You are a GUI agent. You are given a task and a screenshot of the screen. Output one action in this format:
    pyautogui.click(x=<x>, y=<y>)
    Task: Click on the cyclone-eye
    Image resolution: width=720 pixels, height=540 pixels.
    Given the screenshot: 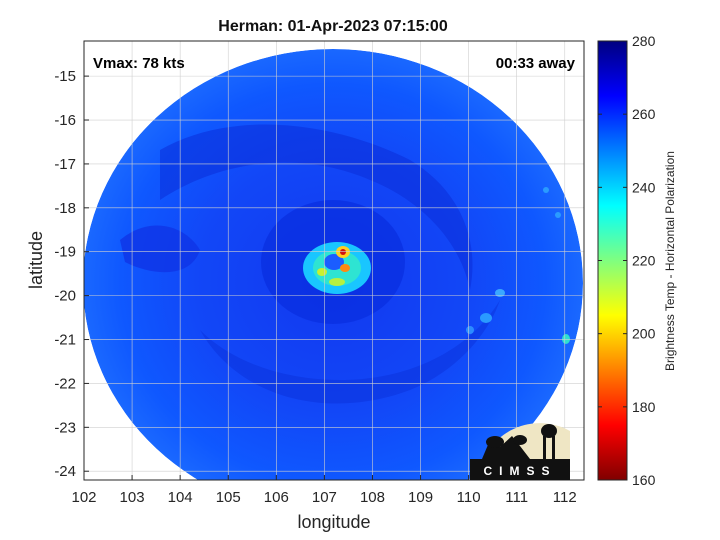 What is the action you would take?
    pyautogui.click(x=334, y=262)
    